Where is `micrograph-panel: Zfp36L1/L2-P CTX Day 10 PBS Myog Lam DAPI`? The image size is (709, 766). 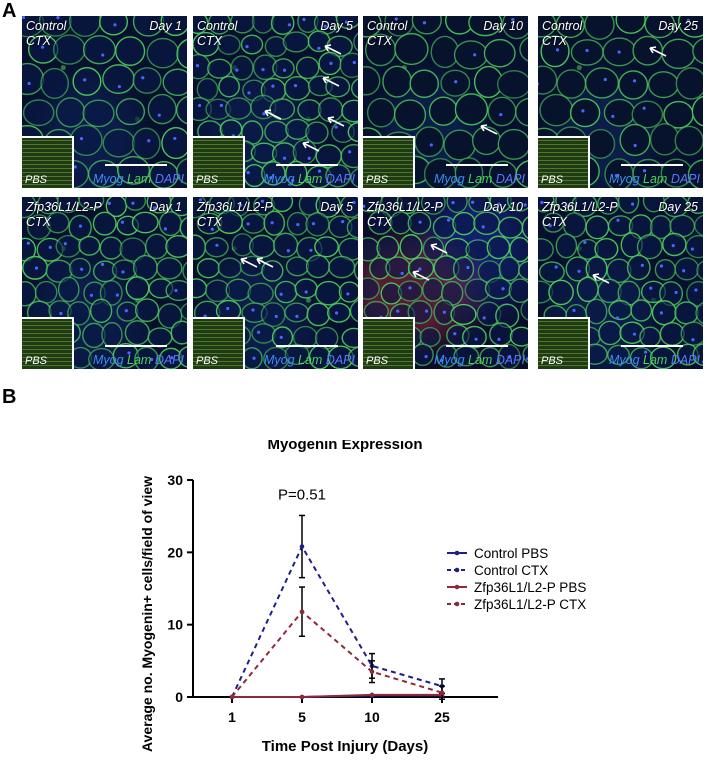
micrograph-panel: Zfp36L1/L2-P CTX Day 10 PBS Myog Lam DAPI is located at coordinates (445, 283).